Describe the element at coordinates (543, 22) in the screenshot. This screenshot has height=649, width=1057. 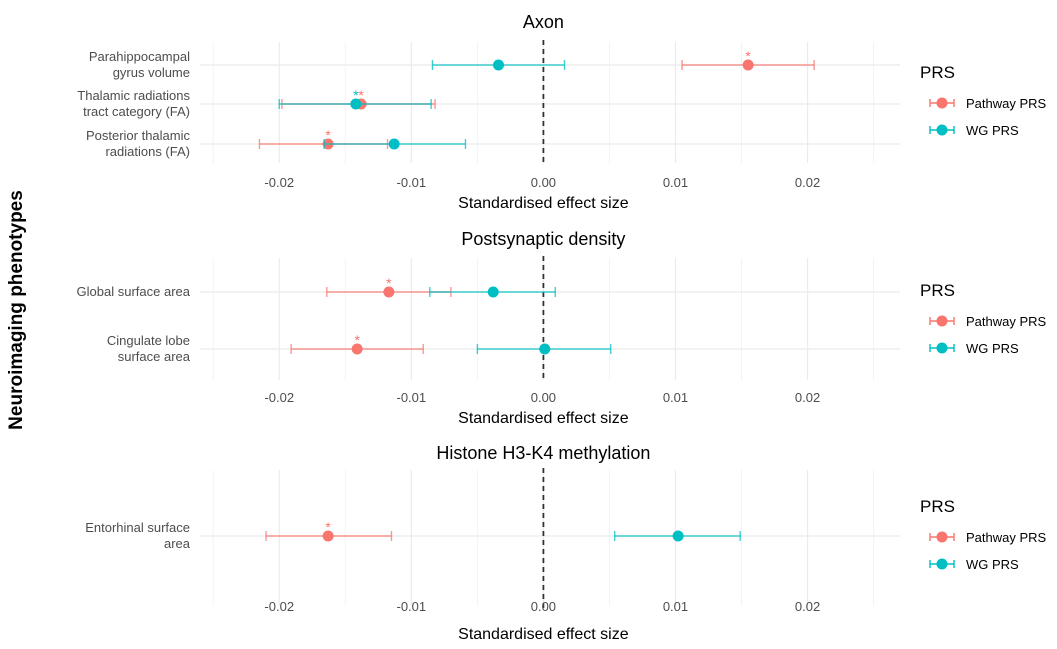
I see `panel-title: Axon` at that location.